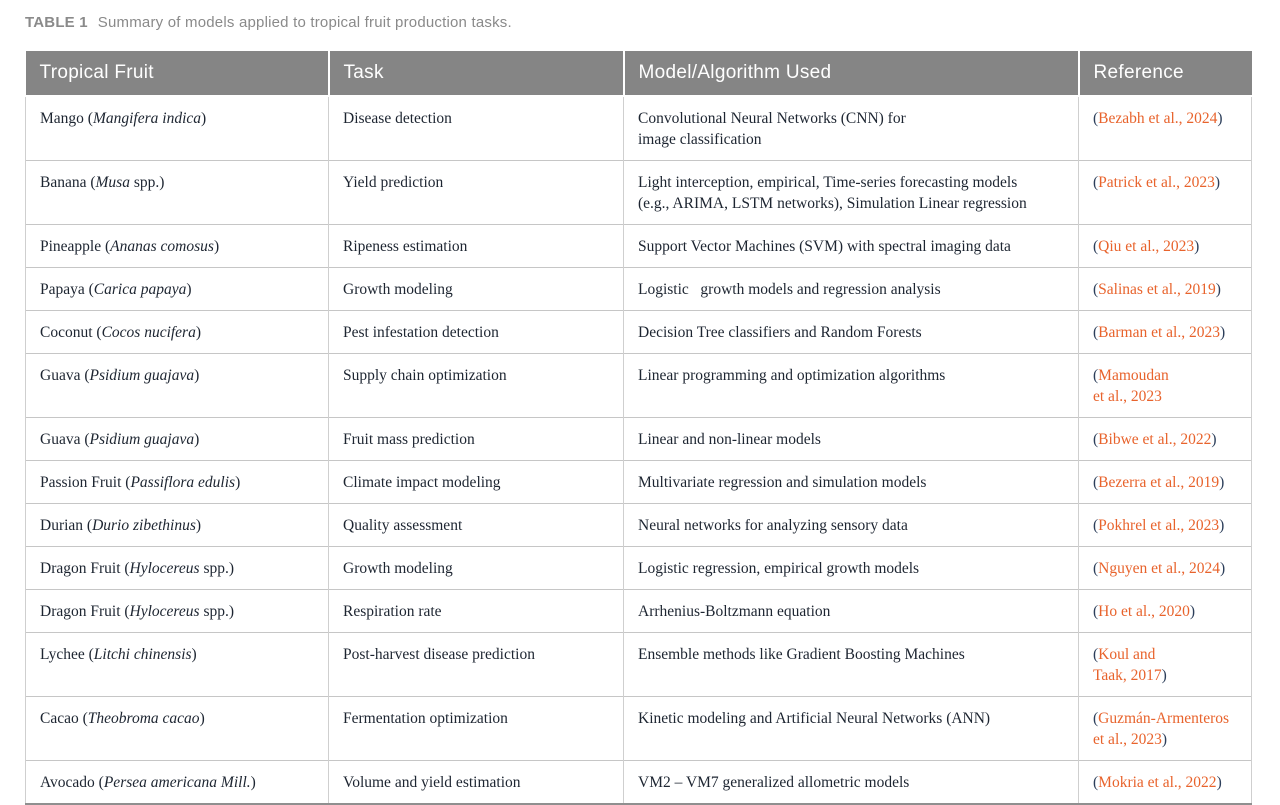 The image size is (1280, 805). Describe the element at coordinates (476, 611) in the screenshot. I see `task-cell: Respiration rate` at that location.